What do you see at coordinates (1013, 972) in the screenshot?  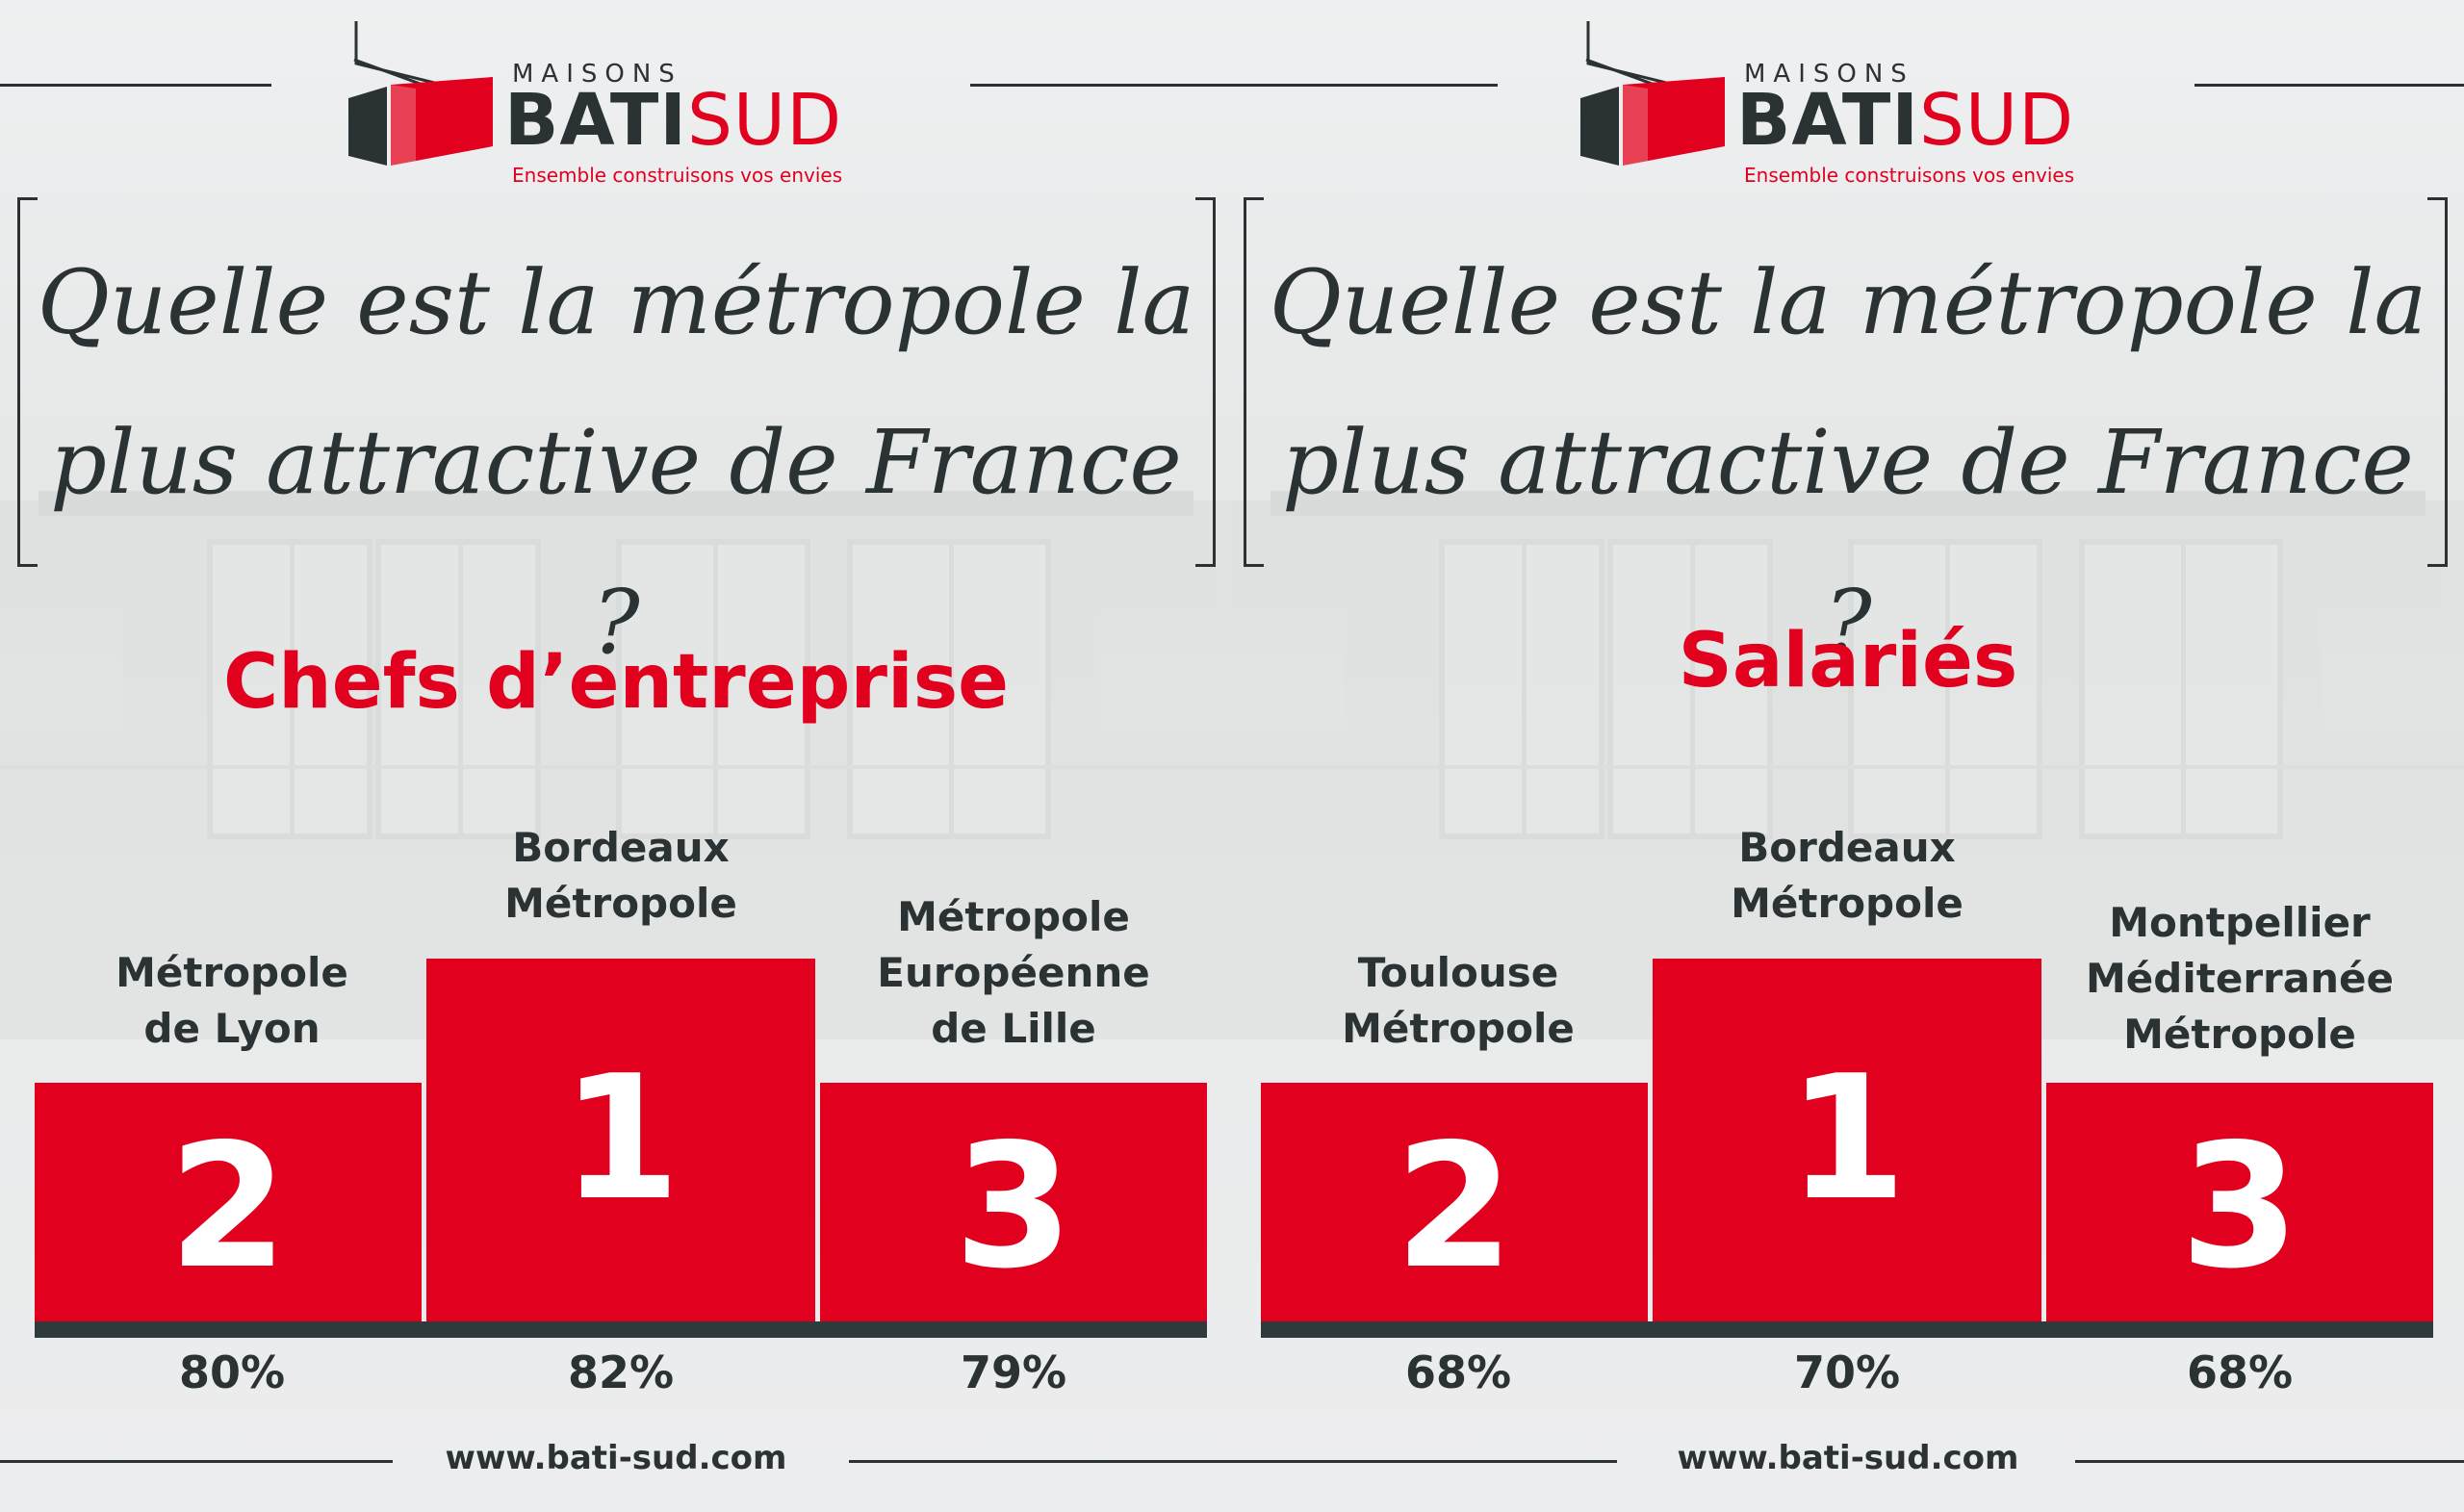 I see `podium-city-third: Métropole Européenne de Lille` at bounding box center [1013, 972].